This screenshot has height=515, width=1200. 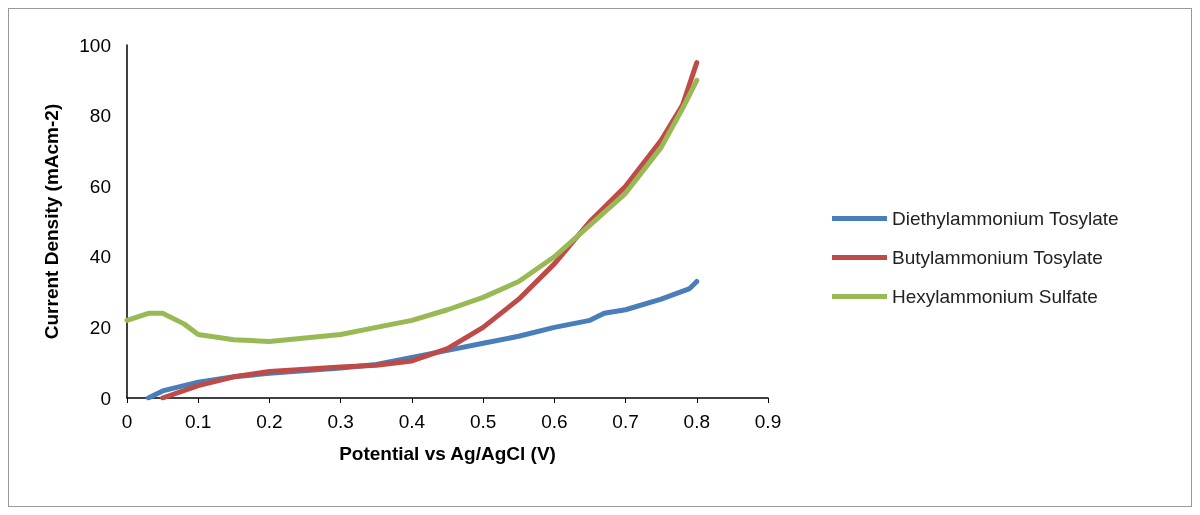 I want to click on legend-label: Butylammonium Tosylate, so click(x=997, y=257).